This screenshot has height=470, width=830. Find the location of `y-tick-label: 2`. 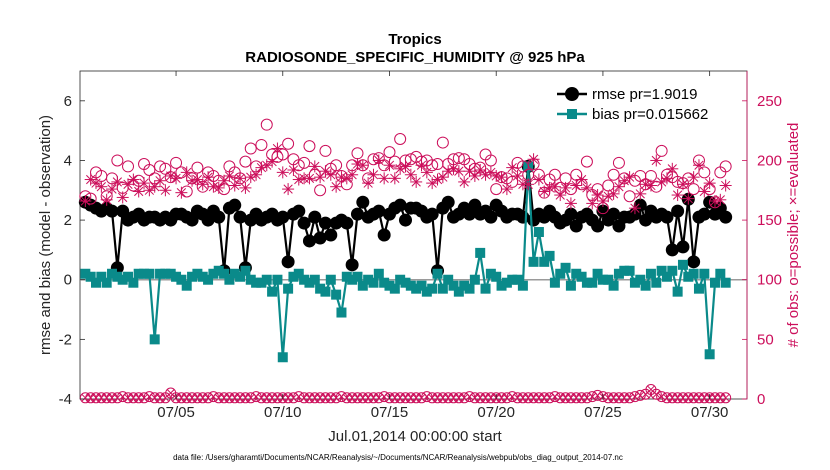

y-tick-label: 2 is located at coordinates (68, 220).